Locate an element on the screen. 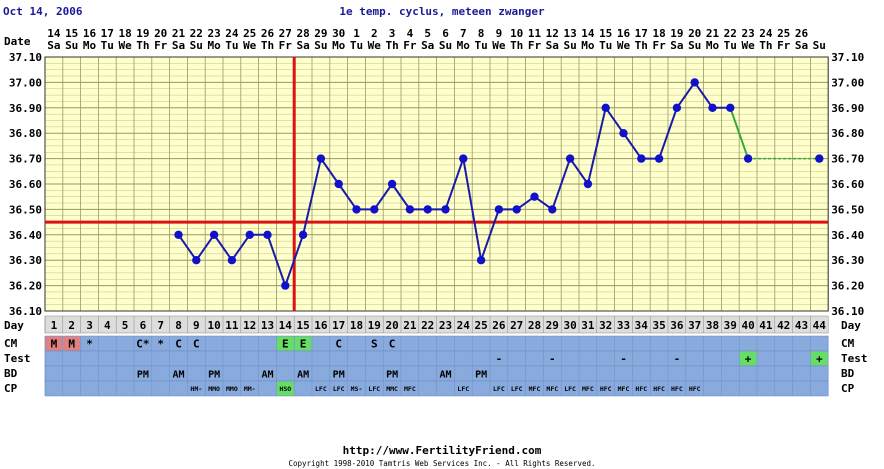 The height and width of the screenshot is (469, 884). day-number: 11 is located at coordinates (232, 325).